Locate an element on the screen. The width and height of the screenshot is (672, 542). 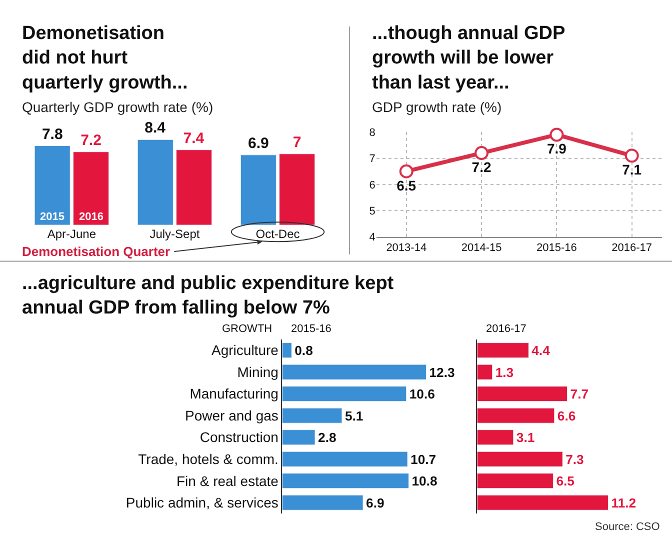
source-note: Source: CSO is located at coordinates (627, 527).